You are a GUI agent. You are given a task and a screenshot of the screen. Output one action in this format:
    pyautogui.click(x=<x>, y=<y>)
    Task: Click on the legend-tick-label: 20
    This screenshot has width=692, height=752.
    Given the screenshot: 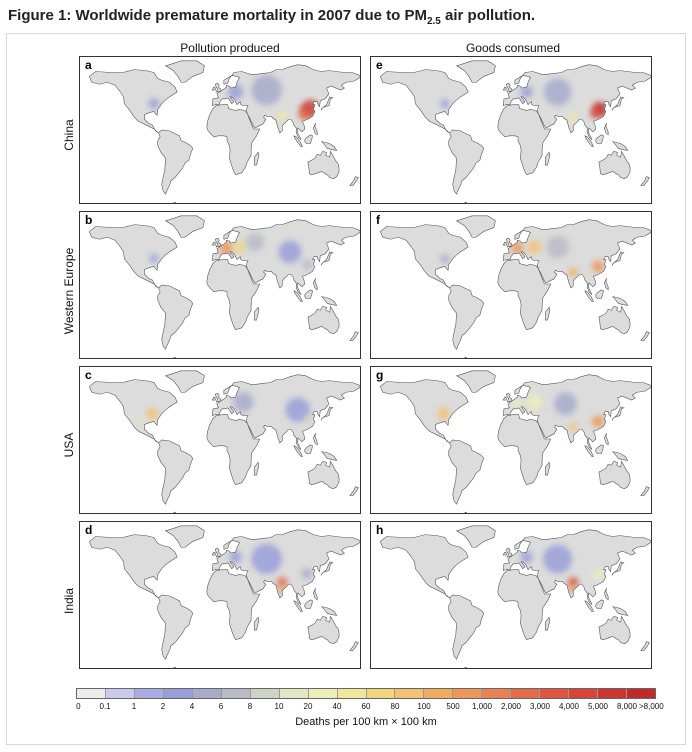 What is the action you would take?
    pyautogui.click(x=308, y=706)
    